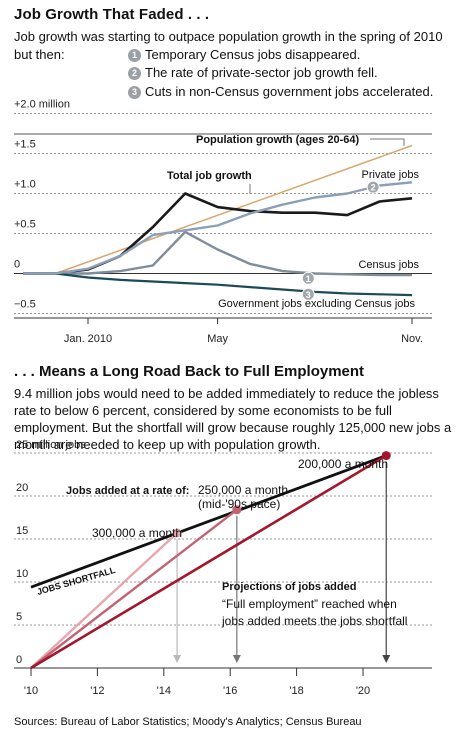  I want to click on marker-2-label: 2, so click(373, 188).